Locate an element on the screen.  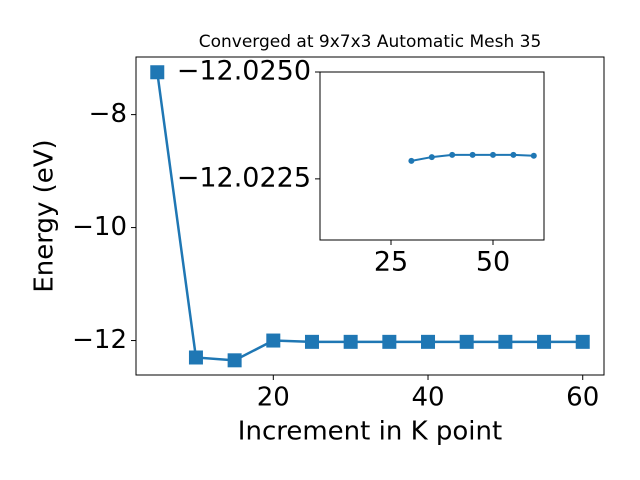
chart-title: Converged at 9x7x3 Automatic Mesh 35 is located at coordinates (370, 42).